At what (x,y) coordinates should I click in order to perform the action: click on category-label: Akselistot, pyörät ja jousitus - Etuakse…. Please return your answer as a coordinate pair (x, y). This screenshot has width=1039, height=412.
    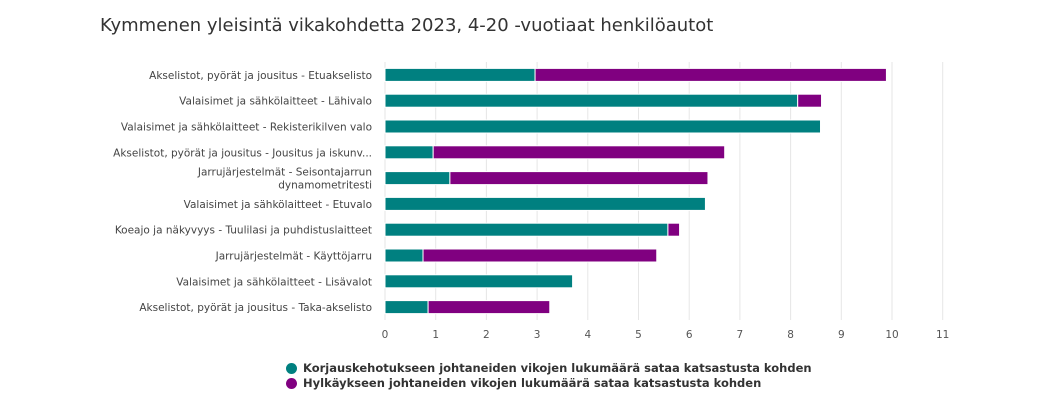
    Looking at the image, I should click on (260, 76).